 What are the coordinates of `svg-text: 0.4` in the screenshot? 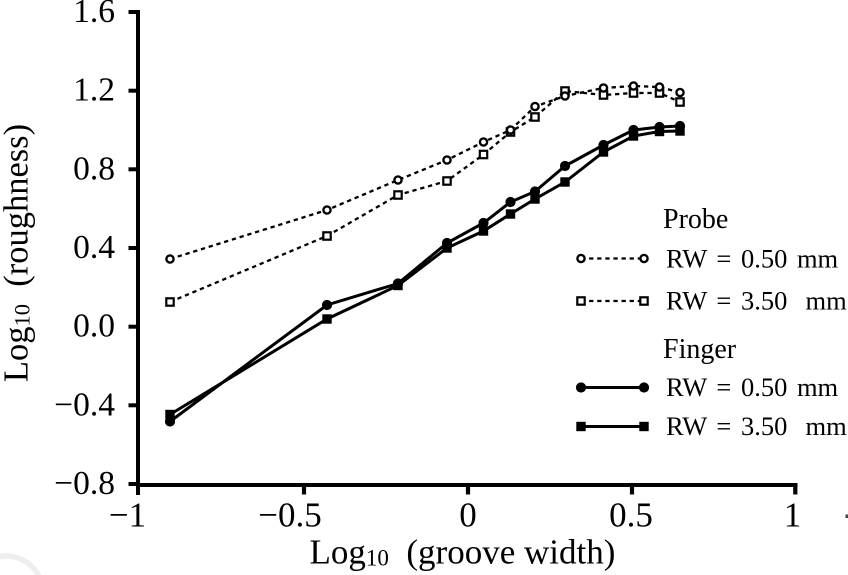 It's located at (94, 247).